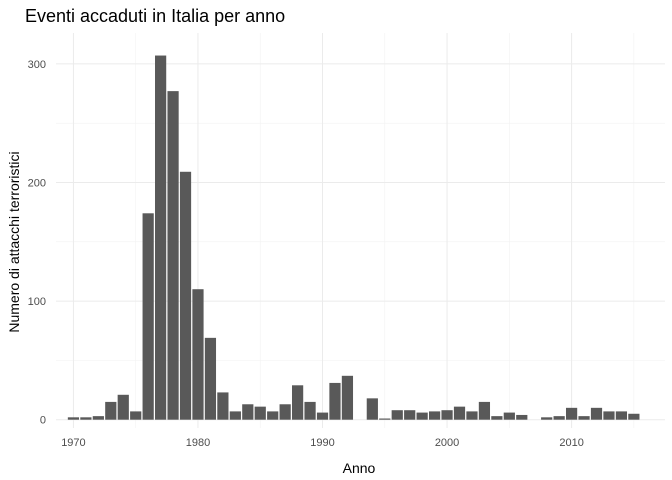 The width and height of the screenshot is (672, 480). What do you see at coordinates (37, 183) in the screenshot?
I see `y-tick-label: 200` at bounding box center [37, 183].